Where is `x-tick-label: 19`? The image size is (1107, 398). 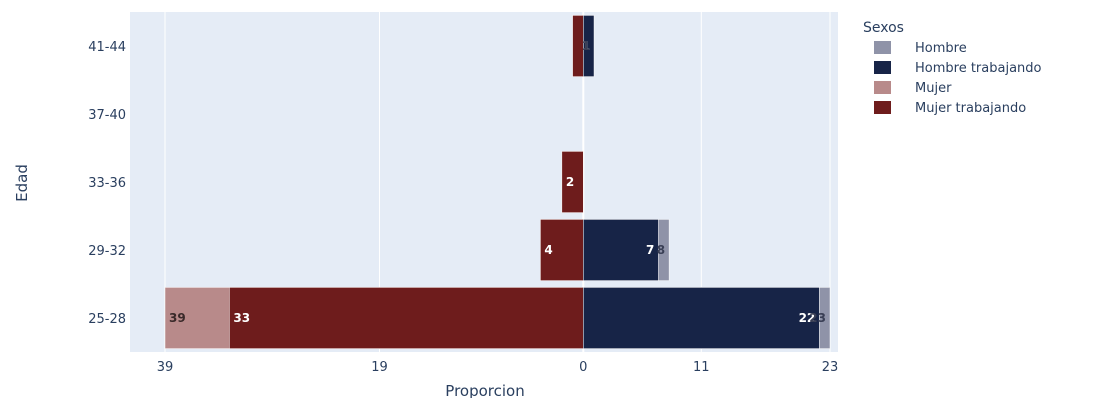 x-tick-label: 19 is located at coordinates (379, 367).